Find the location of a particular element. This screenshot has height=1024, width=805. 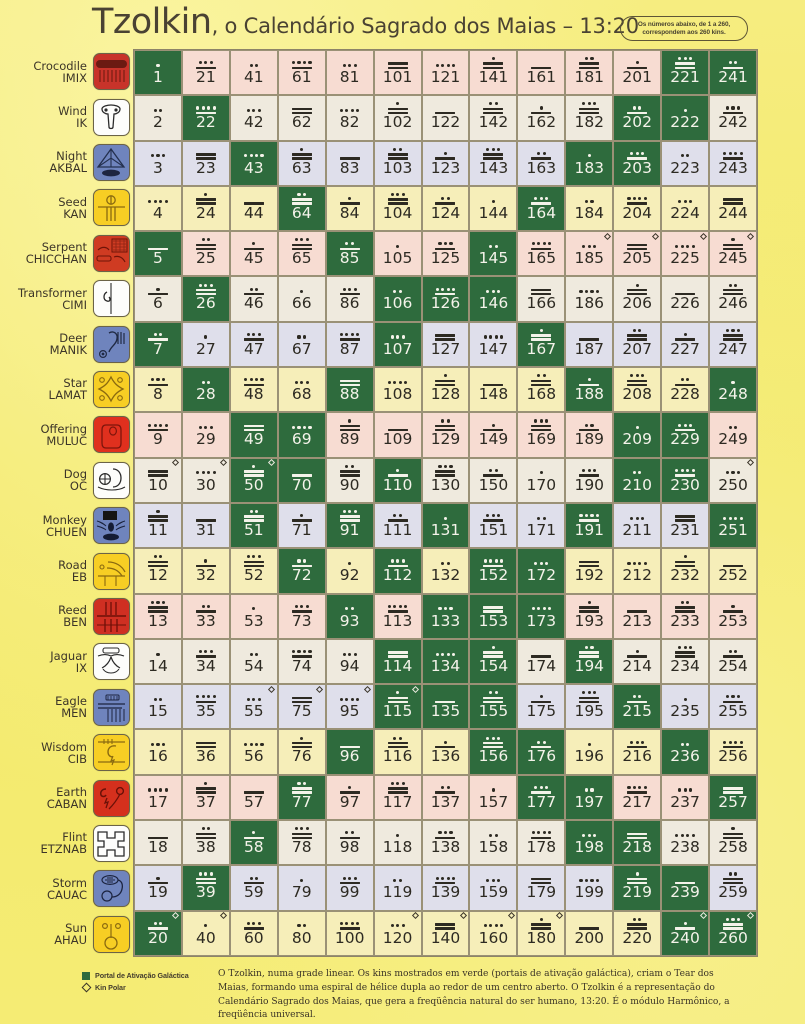

kin-cell: 211 is located at coordinates (637, 525).